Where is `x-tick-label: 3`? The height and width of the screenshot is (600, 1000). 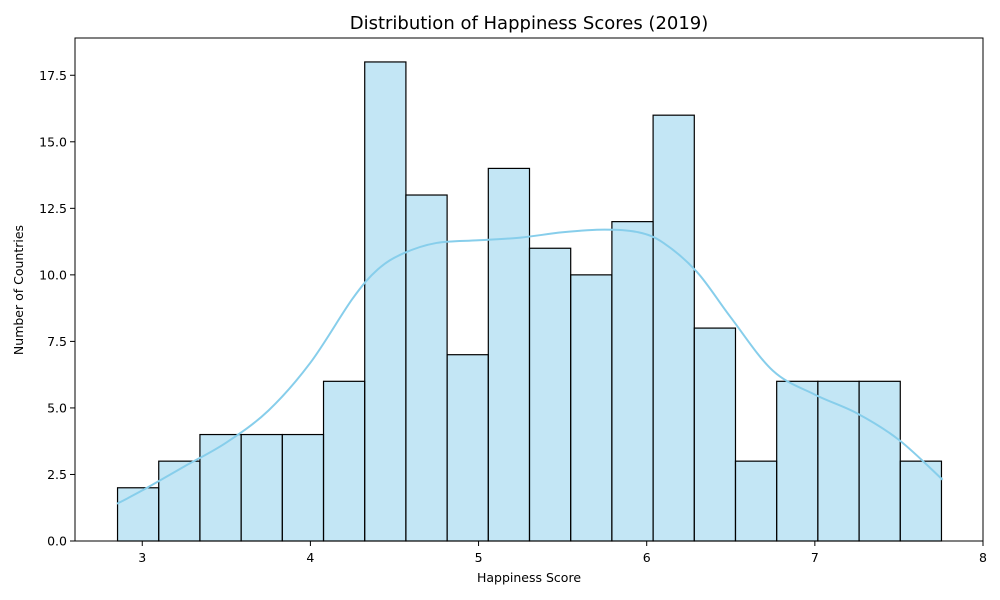 x-tick-label: 3 is located at coordinates (142, 557).